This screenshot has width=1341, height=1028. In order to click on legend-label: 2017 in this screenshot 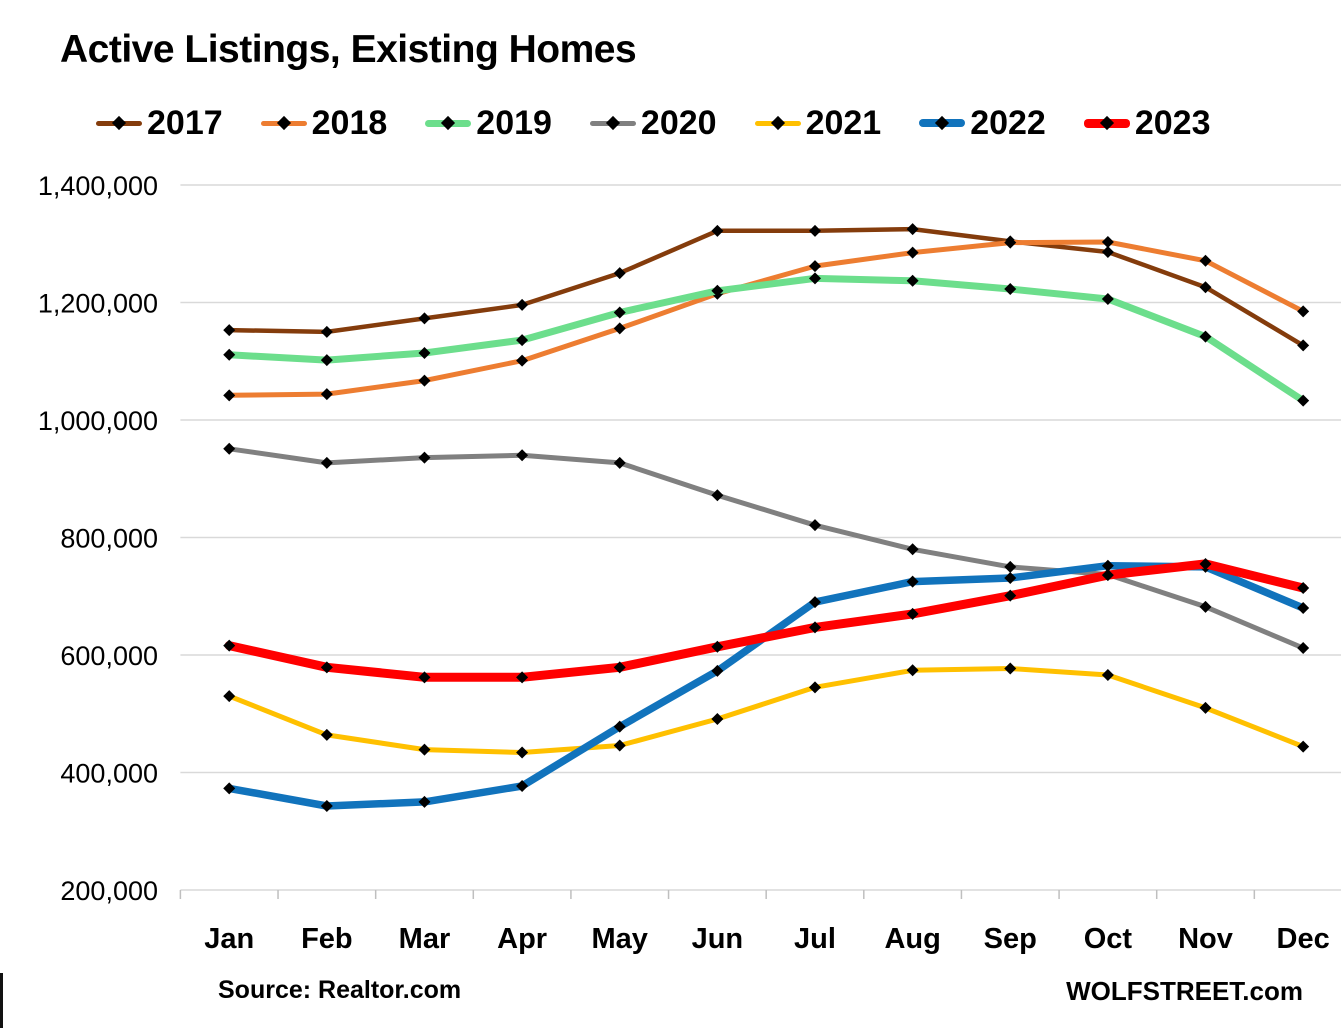, I will do `click(185, 123)`.